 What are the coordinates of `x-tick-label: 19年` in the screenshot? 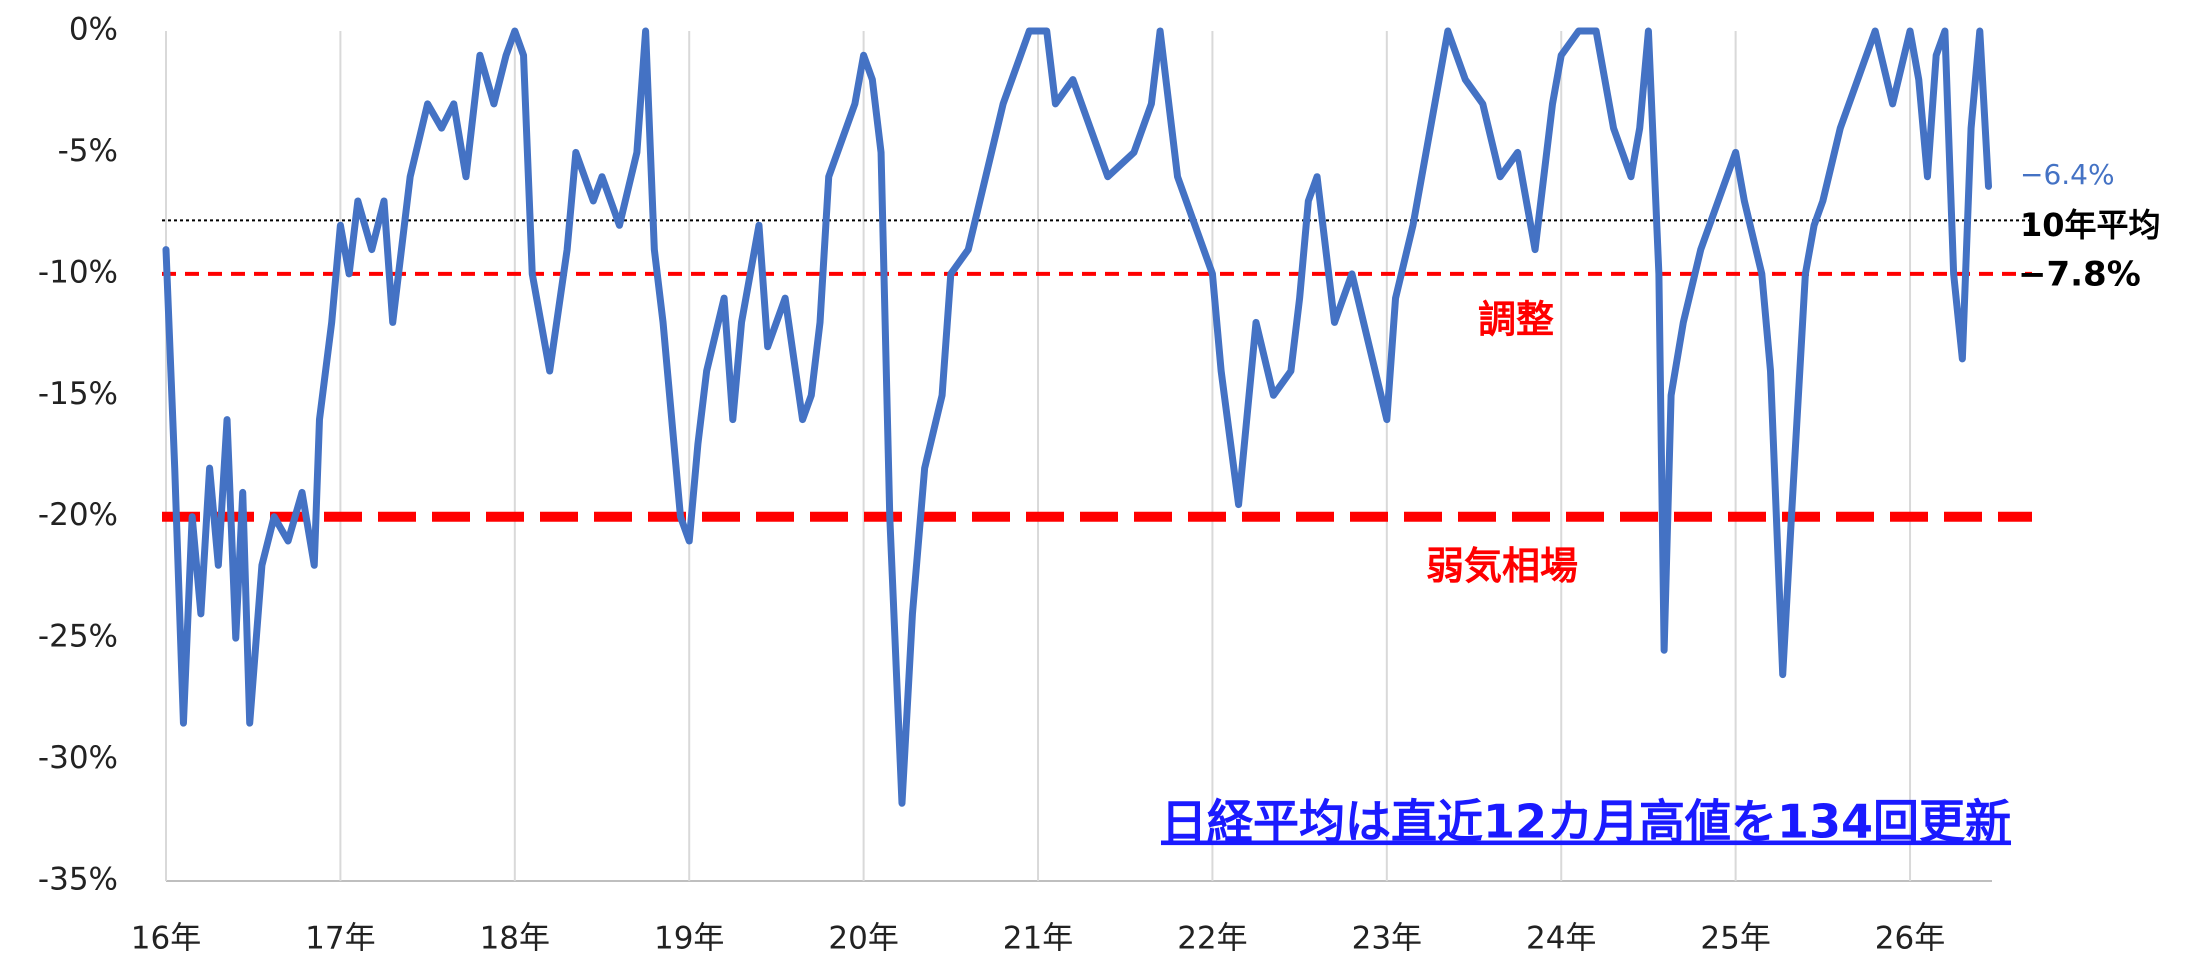 It's located at (689, 939).